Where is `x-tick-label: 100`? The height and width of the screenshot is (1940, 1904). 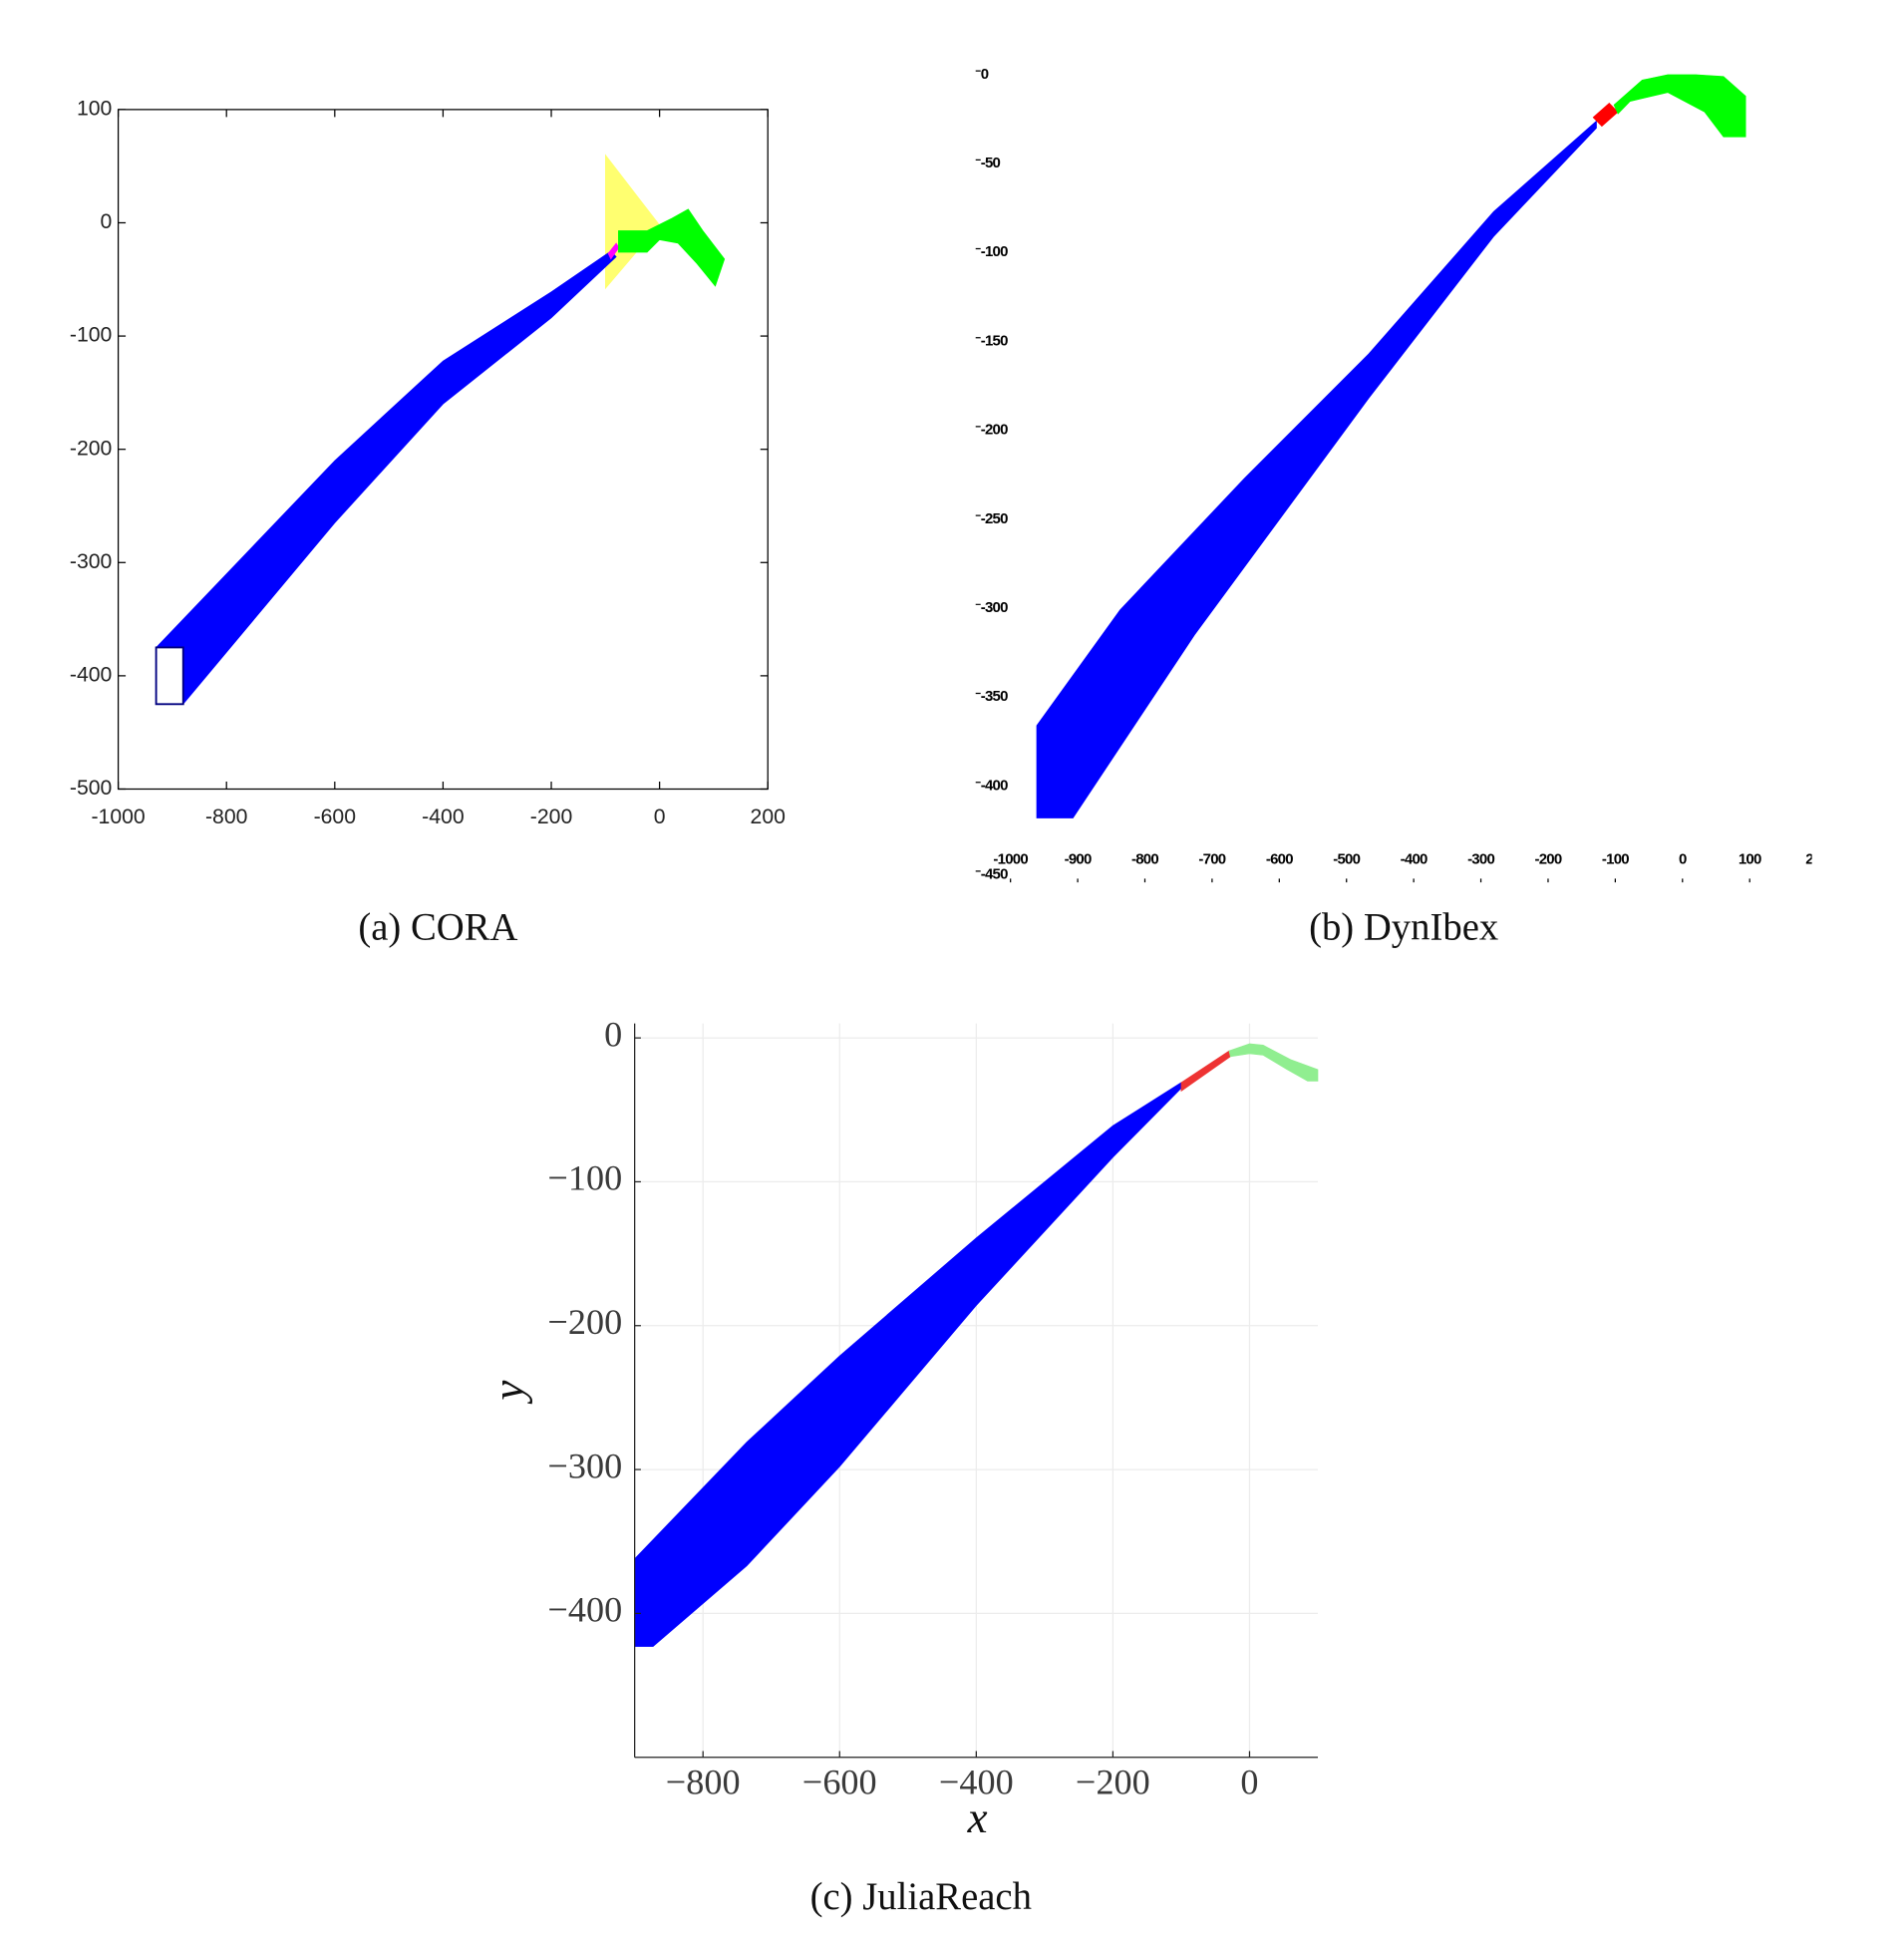
x-tick-label: 100 is located at coordinates (1750, 859).